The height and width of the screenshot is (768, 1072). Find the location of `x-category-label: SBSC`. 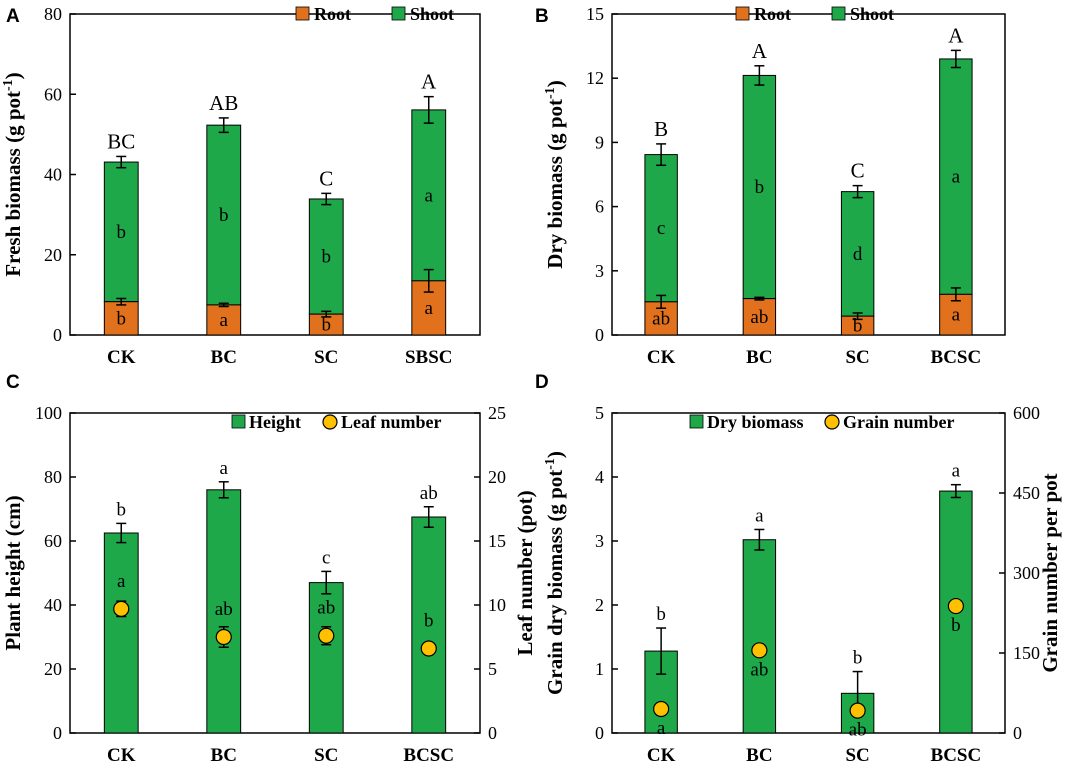

x-category-label: SBSC is located at coordinates (429, 357).